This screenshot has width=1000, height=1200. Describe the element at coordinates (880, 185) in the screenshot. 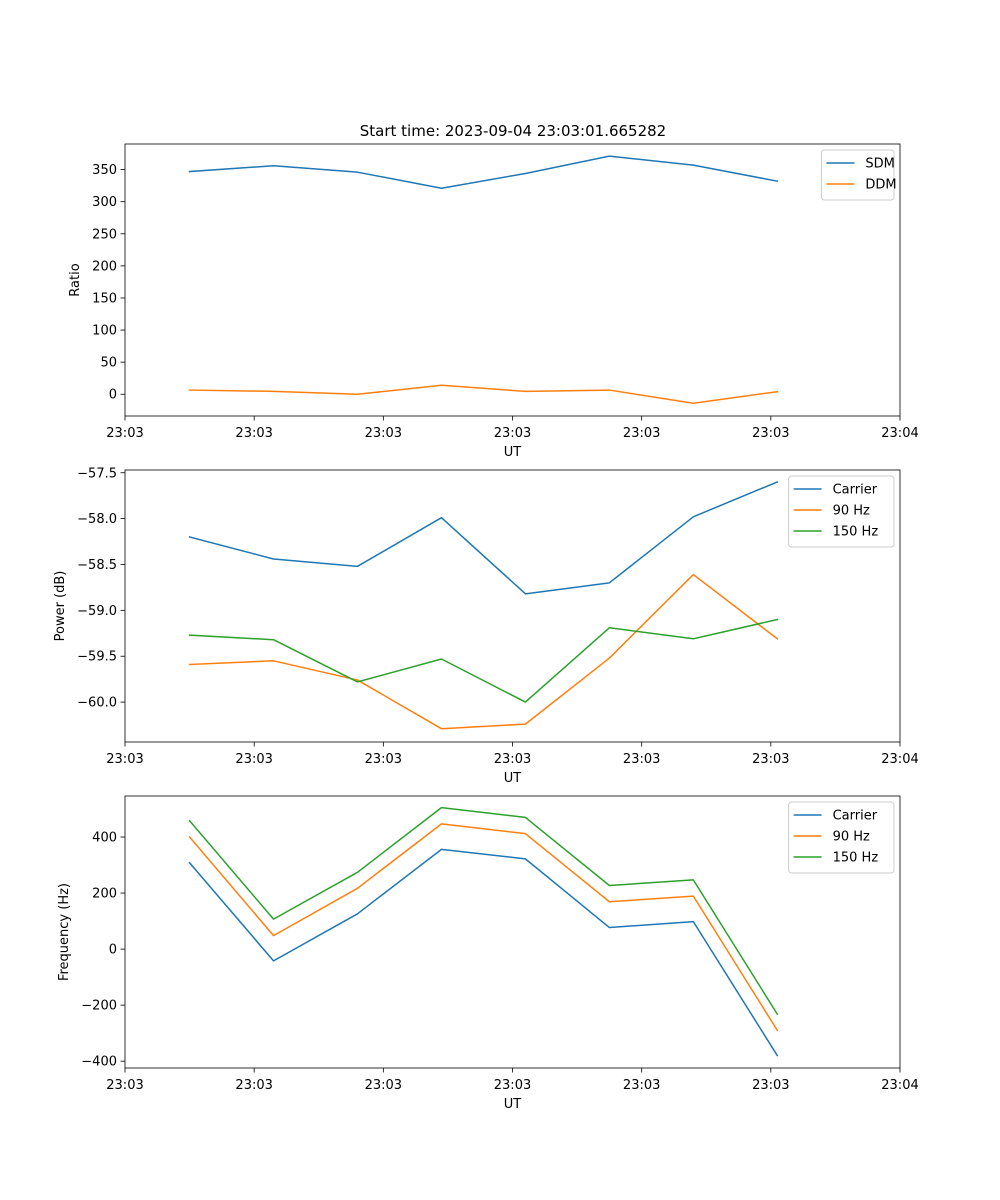

I see `legend-label-ddm: DDM` at that location.